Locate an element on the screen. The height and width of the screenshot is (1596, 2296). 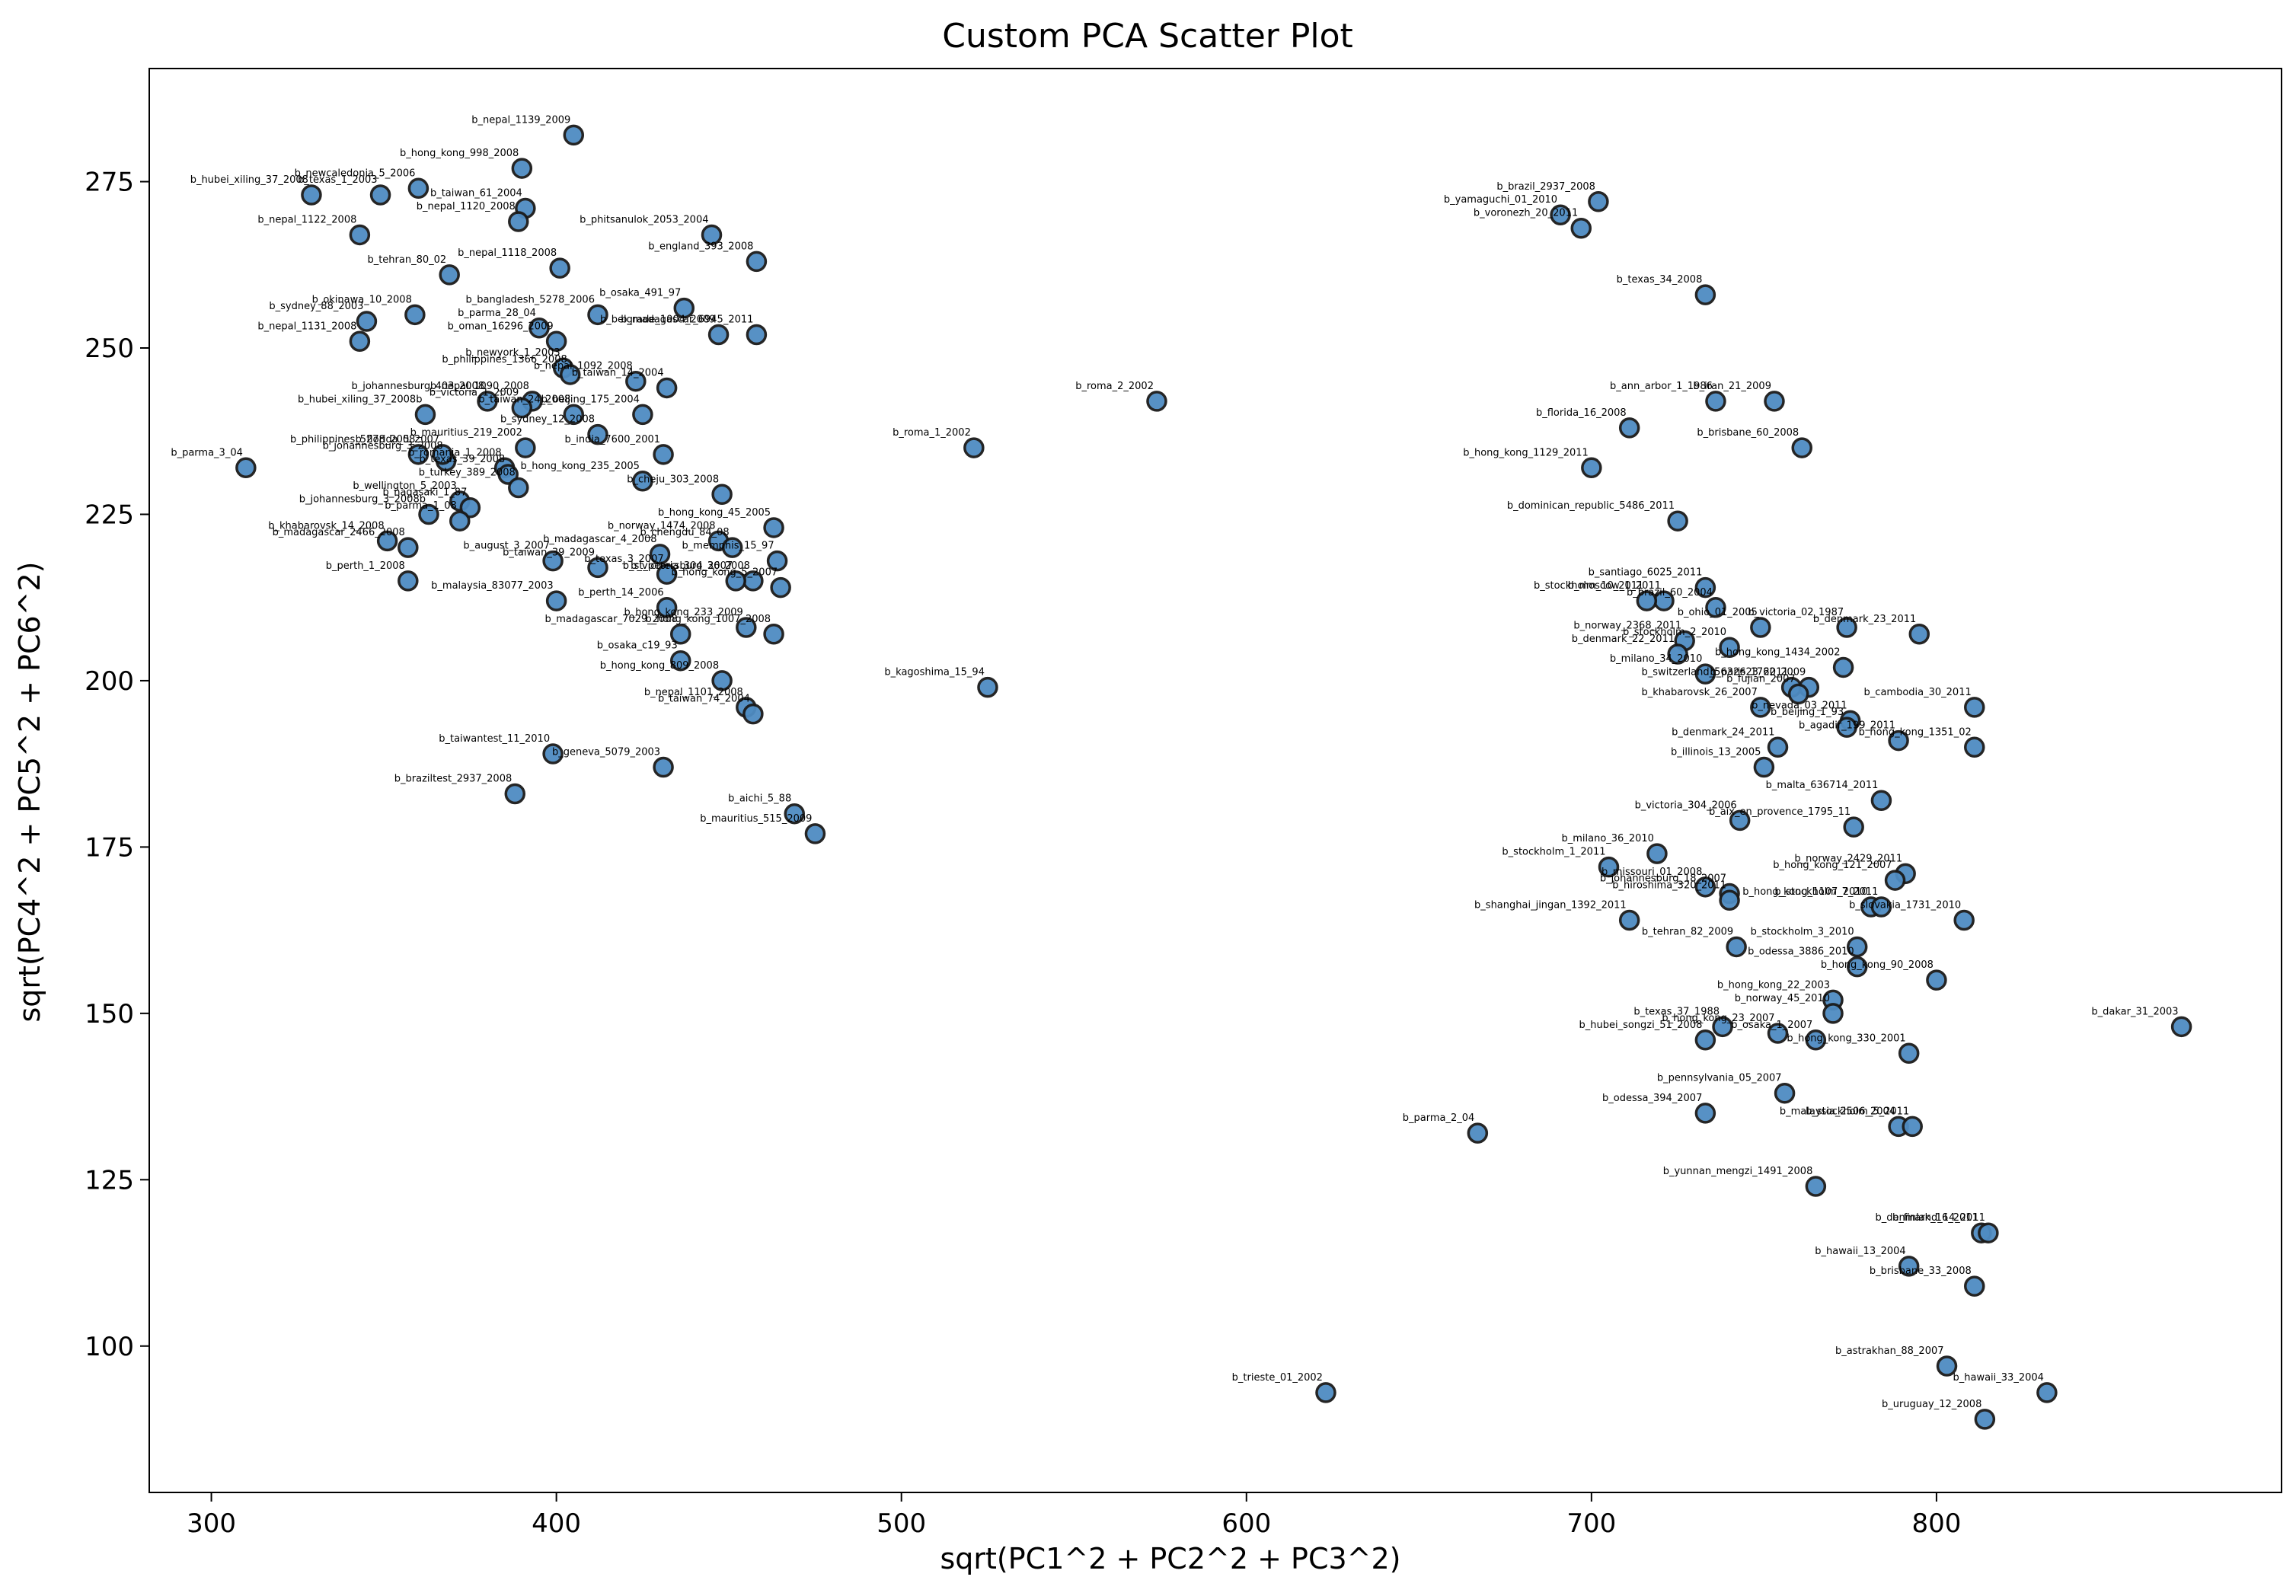
point-label: b_nagasaki_1_87 is located at coordinates (424, 493).